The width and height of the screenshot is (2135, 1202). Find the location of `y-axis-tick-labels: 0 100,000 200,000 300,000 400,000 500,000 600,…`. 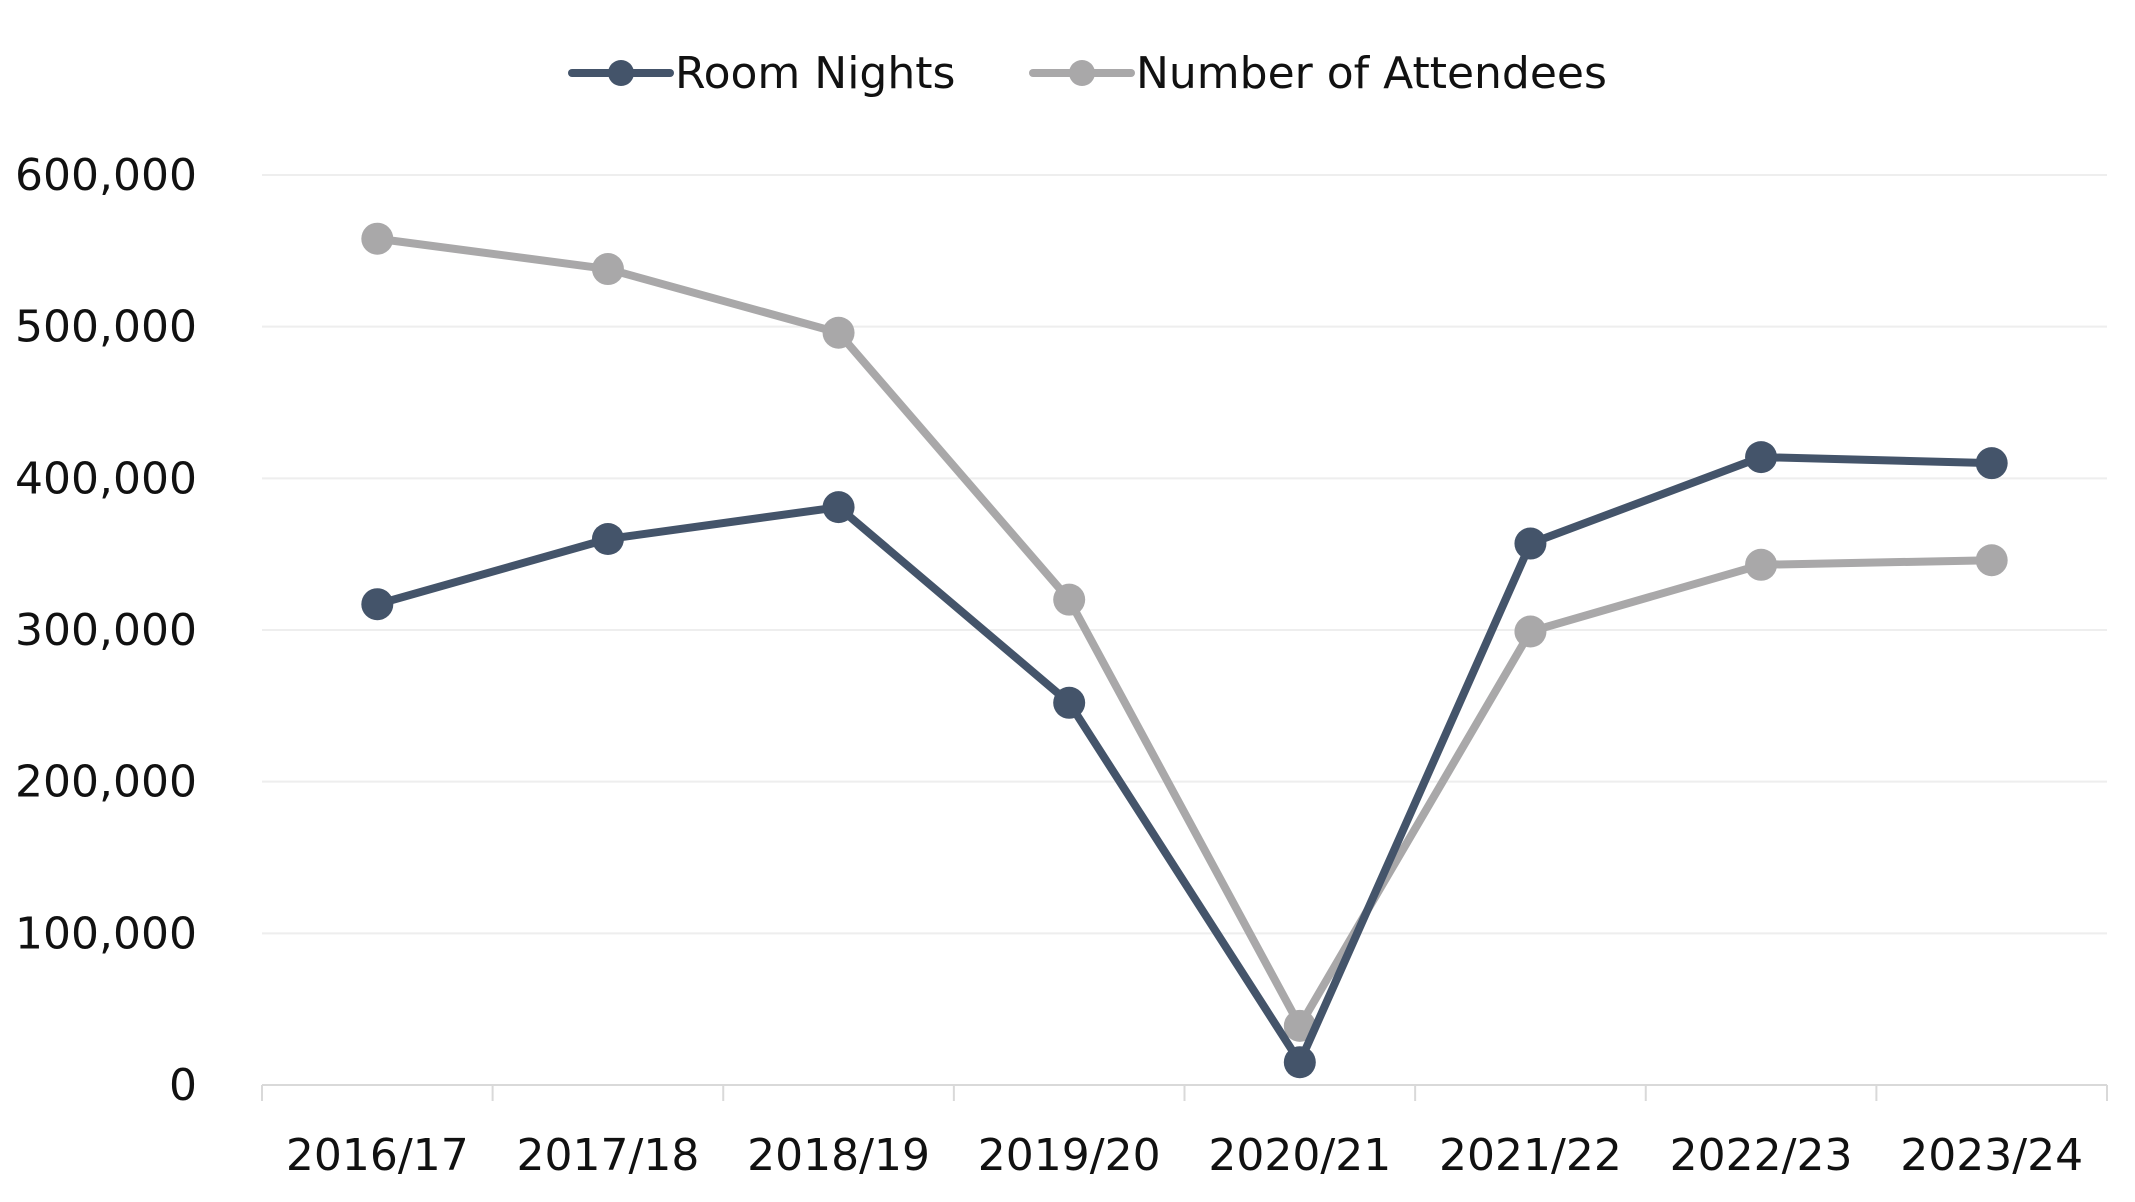

y-axis-tick-labels: 0 100,000 200,000 300,000 400,000 500,000 600,… is located at coordinates (106, 630).